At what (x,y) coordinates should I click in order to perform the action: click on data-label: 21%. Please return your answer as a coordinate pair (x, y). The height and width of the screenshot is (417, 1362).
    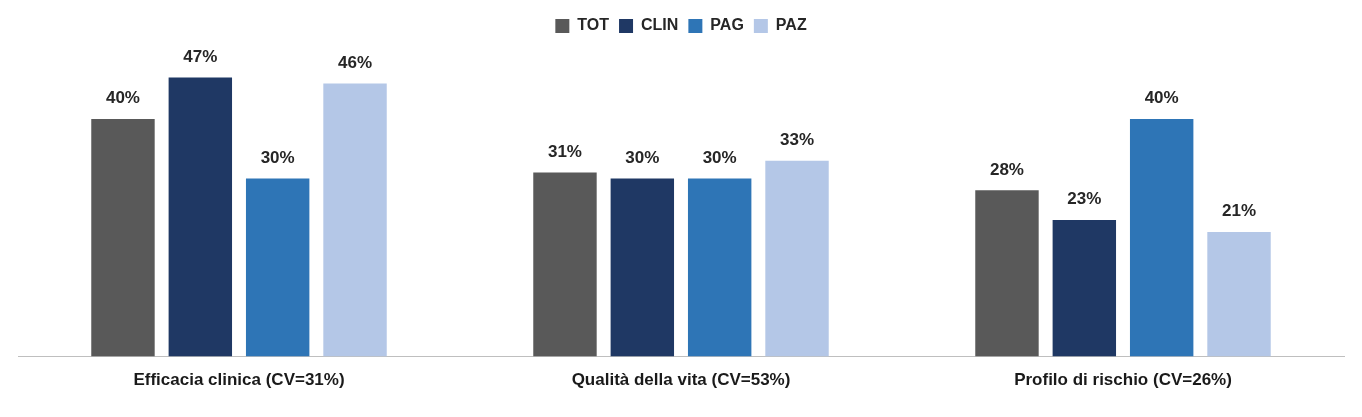
    Looking at the image, I should click on (1239, 211).